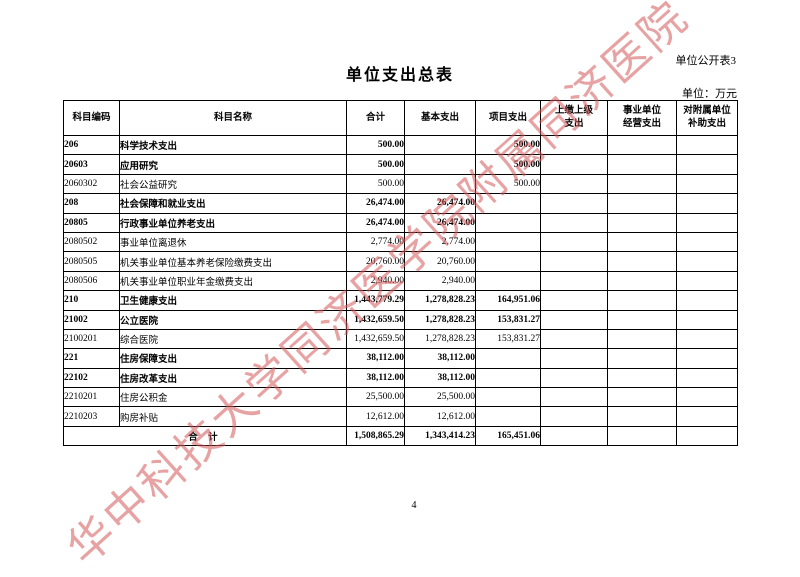 The height and width of the screenshot is (577, 800). Describe the element at coordinates (233, 300) in the screenshot. I see `subject-name-cell: 卫生健康支出` at that location.